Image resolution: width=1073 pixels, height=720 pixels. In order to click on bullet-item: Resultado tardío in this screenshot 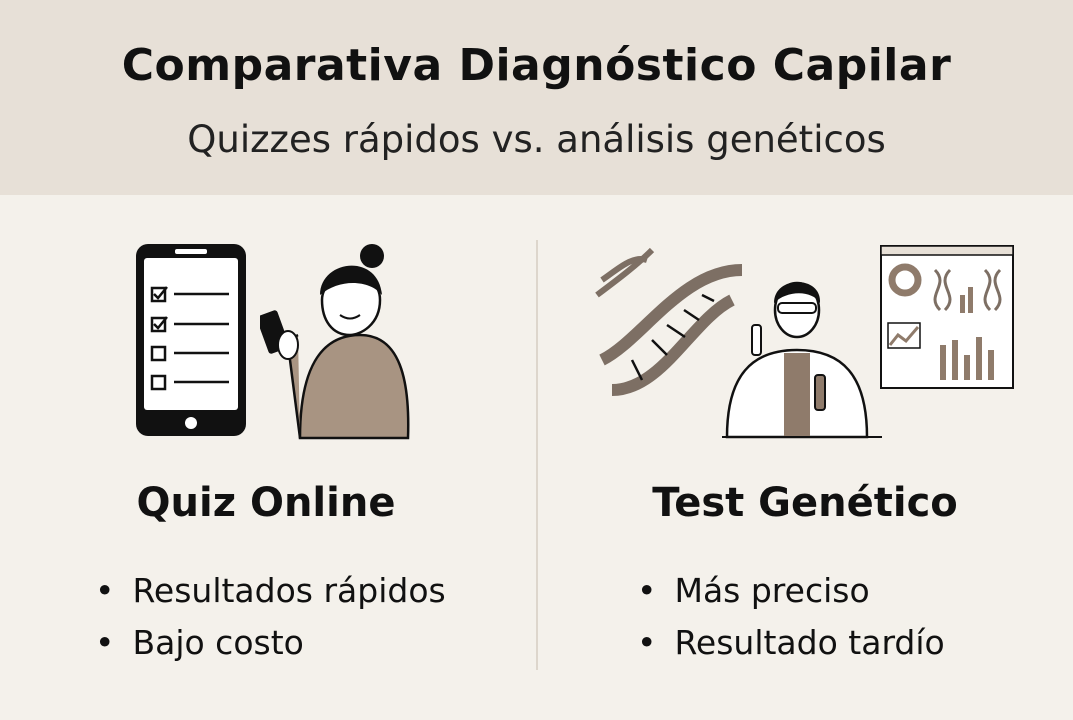, I will do `click(790, 643)`.